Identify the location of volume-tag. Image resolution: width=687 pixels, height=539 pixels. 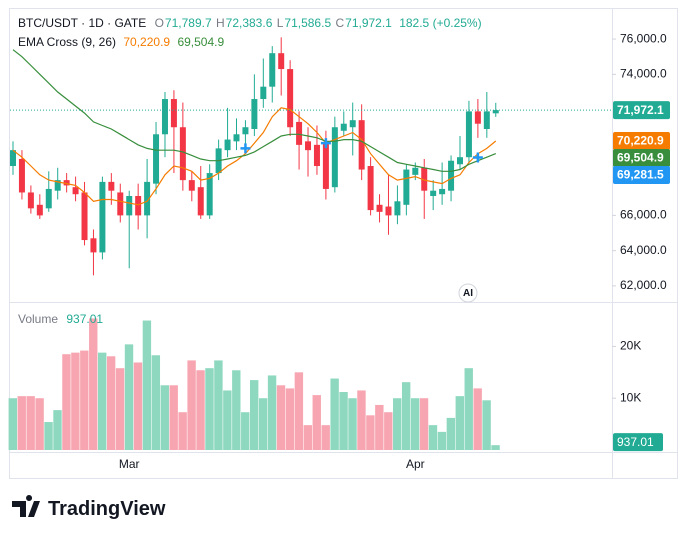
(638, 442).